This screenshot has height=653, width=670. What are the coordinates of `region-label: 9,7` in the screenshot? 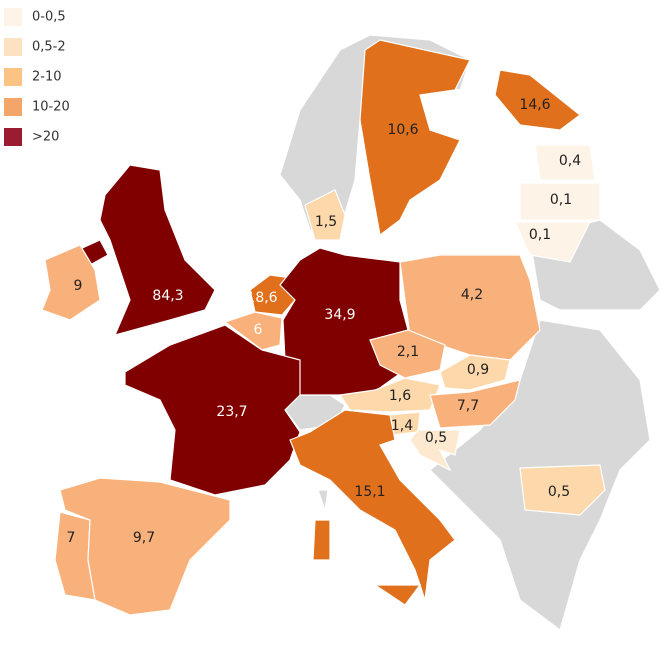 It's located at (144, 538).